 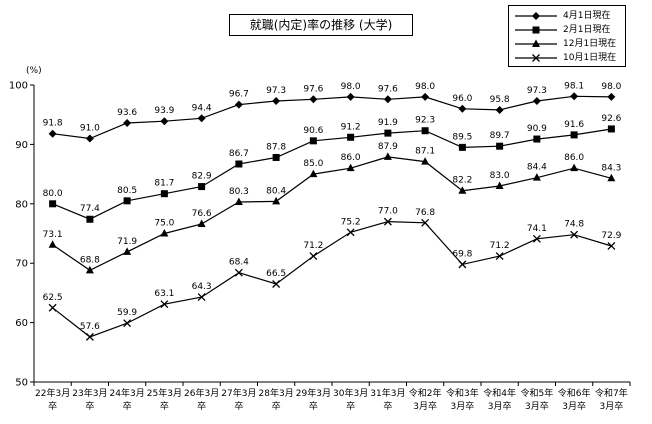 What do you see at coordinates (127, 191) in the screenshot?
I see `data-label: 80.5` at bounding box center [127, 191].